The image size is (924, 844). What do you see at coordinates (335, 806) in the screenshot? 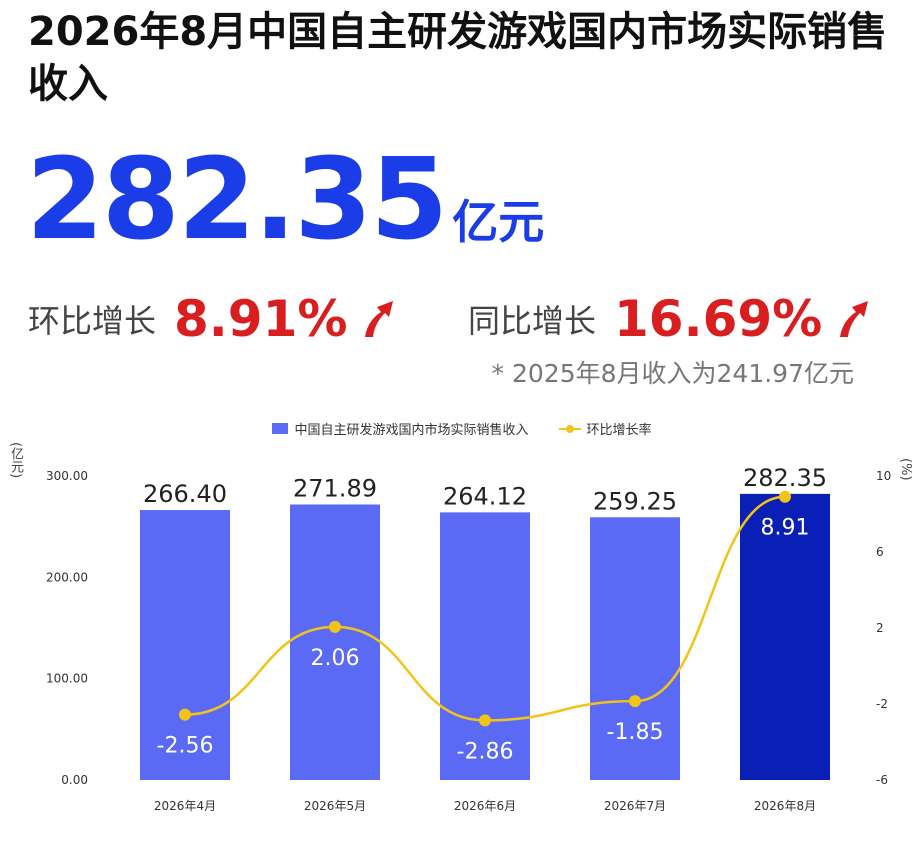
I see `x-tick-label: 2026年5月` at bounding box center [335, 806].